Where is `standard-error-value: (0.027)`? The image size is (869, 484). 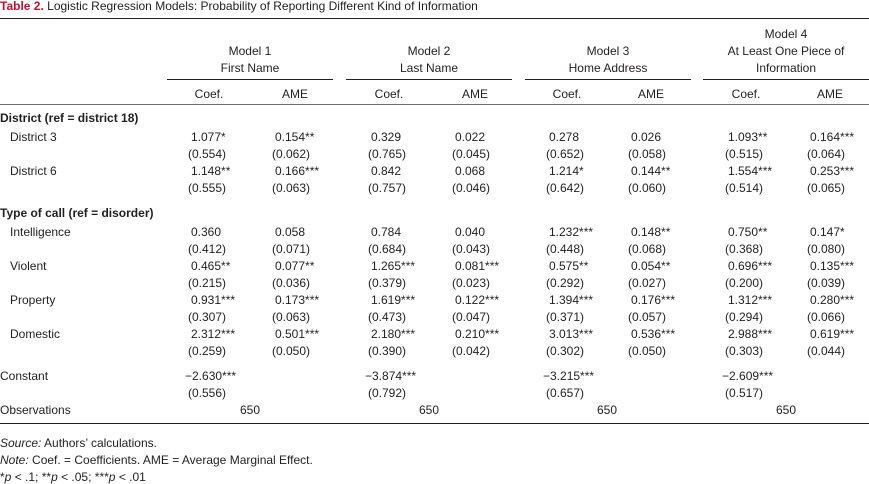 standard-error-value: (0.027) is located at coordinates (647, 283).